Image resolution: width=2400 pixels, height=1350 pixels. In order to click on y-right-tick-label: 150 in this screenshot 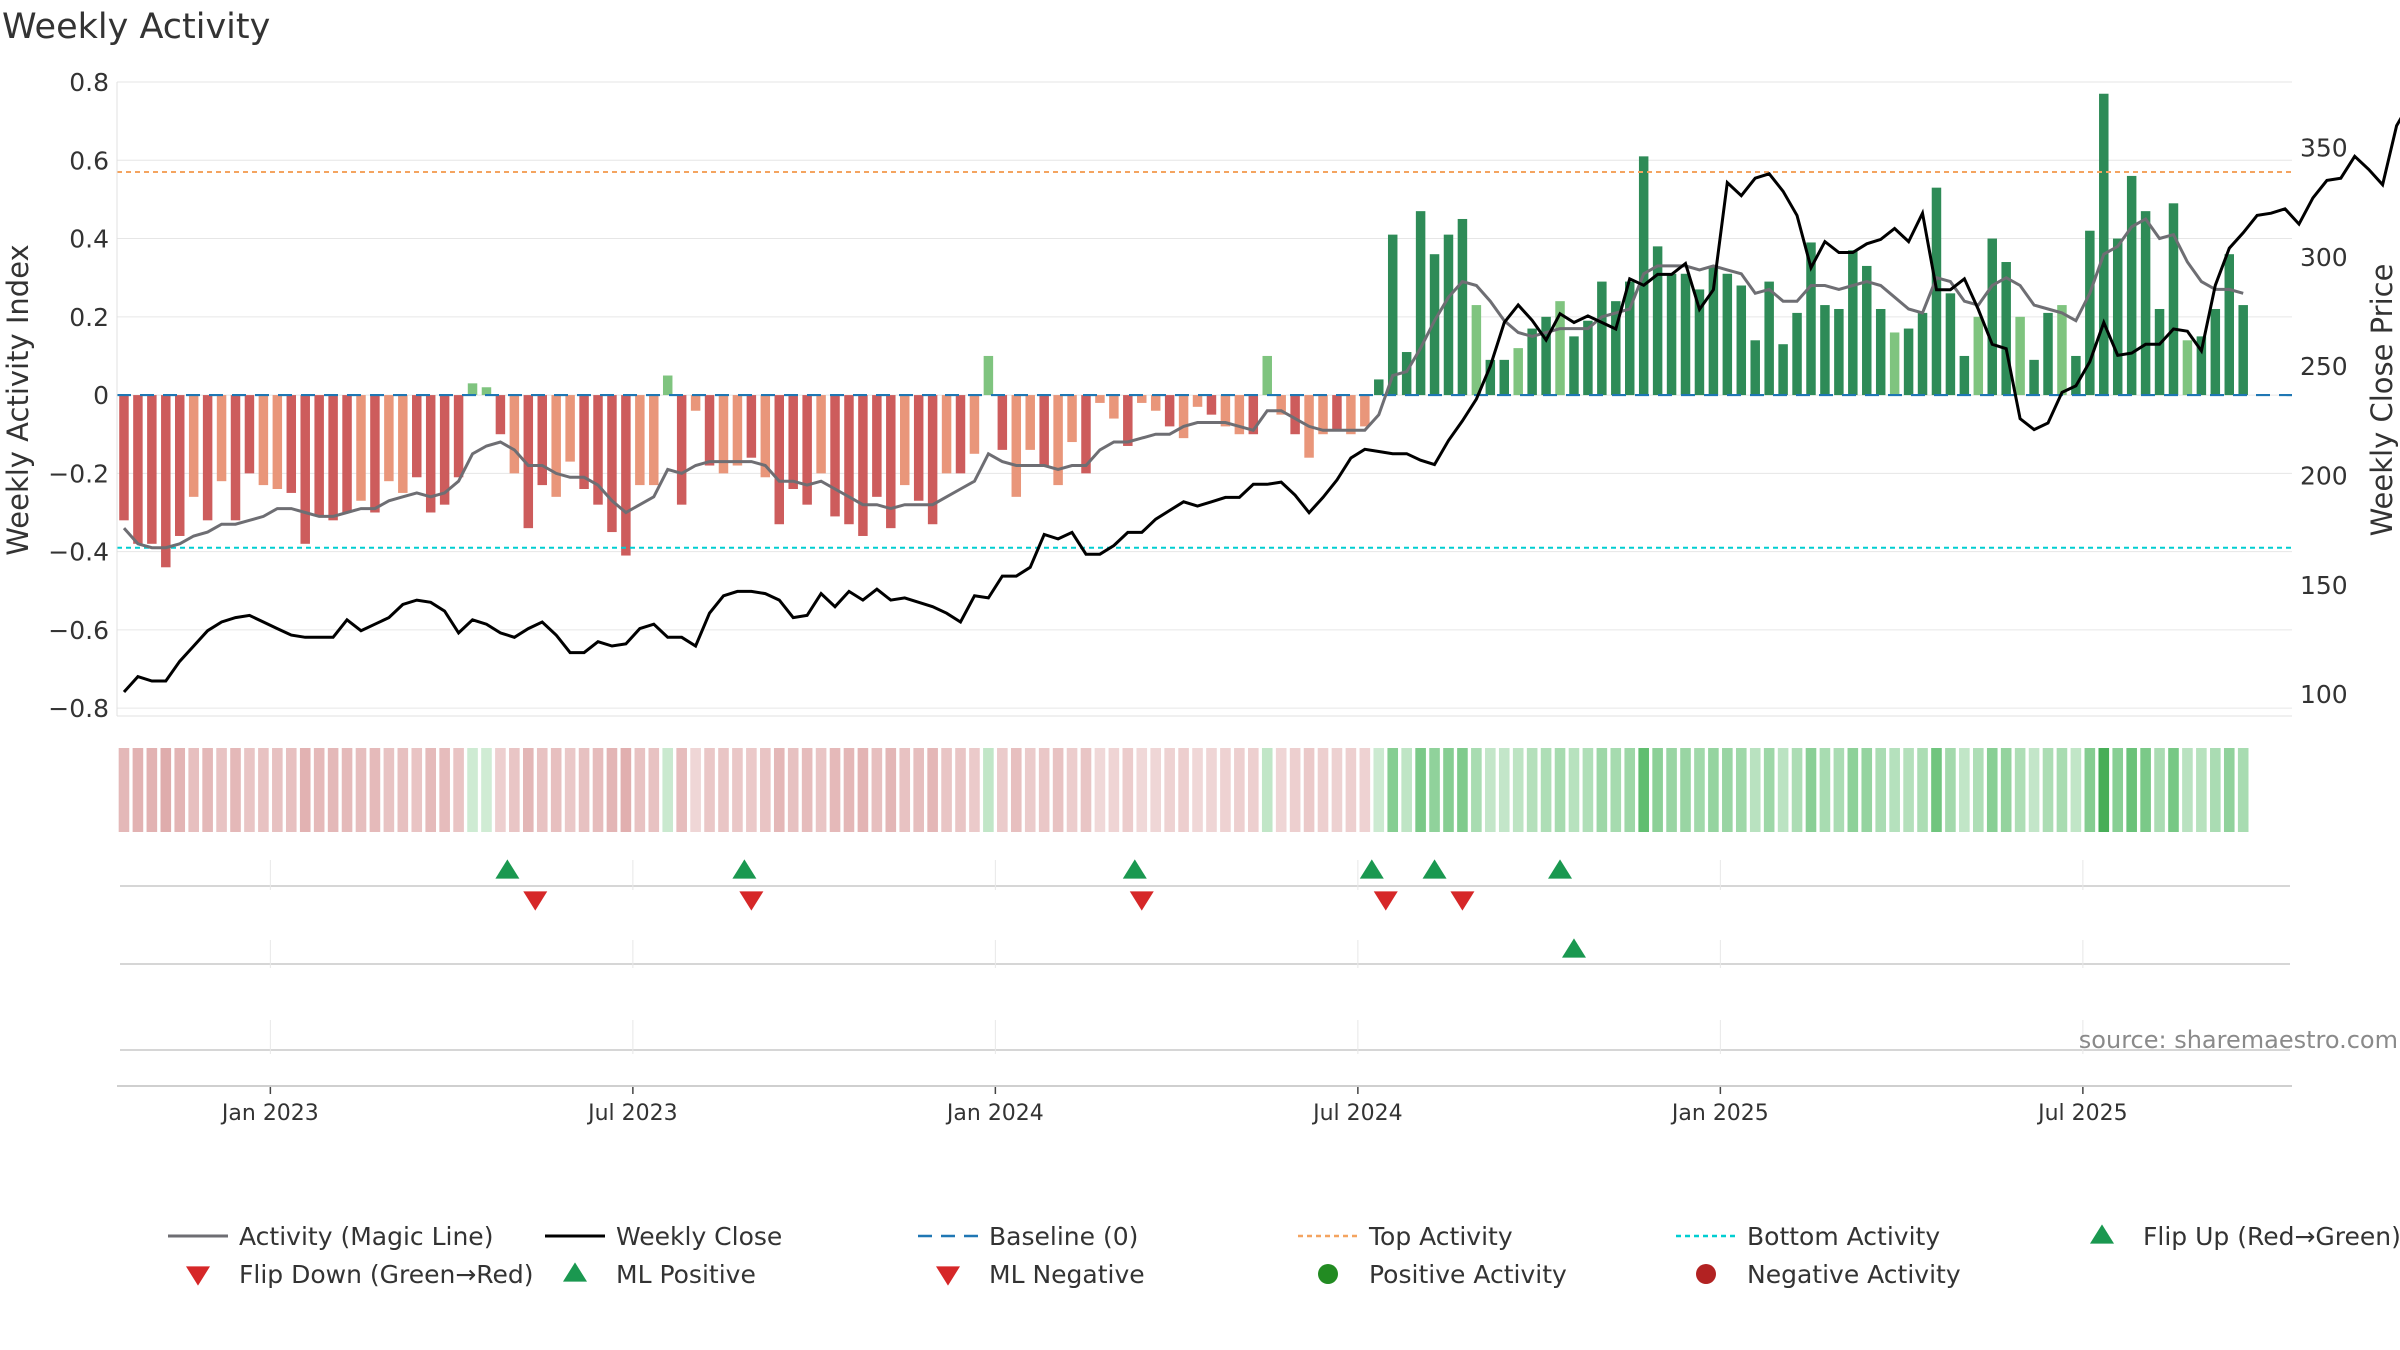, I will do `click(2324, 585)`.